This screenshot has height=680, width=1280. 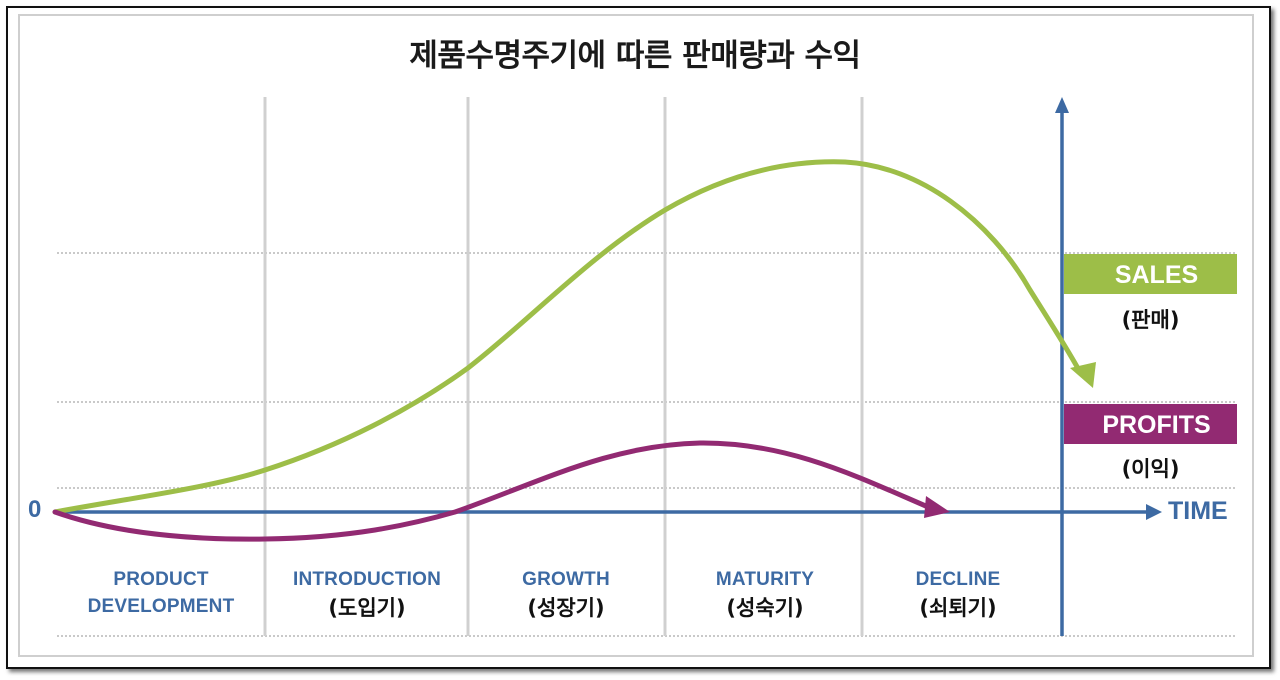 What do you see at coordinates (495, 491) in the screenshot?
I see `profits-curve` at bounding box center [495, 491].